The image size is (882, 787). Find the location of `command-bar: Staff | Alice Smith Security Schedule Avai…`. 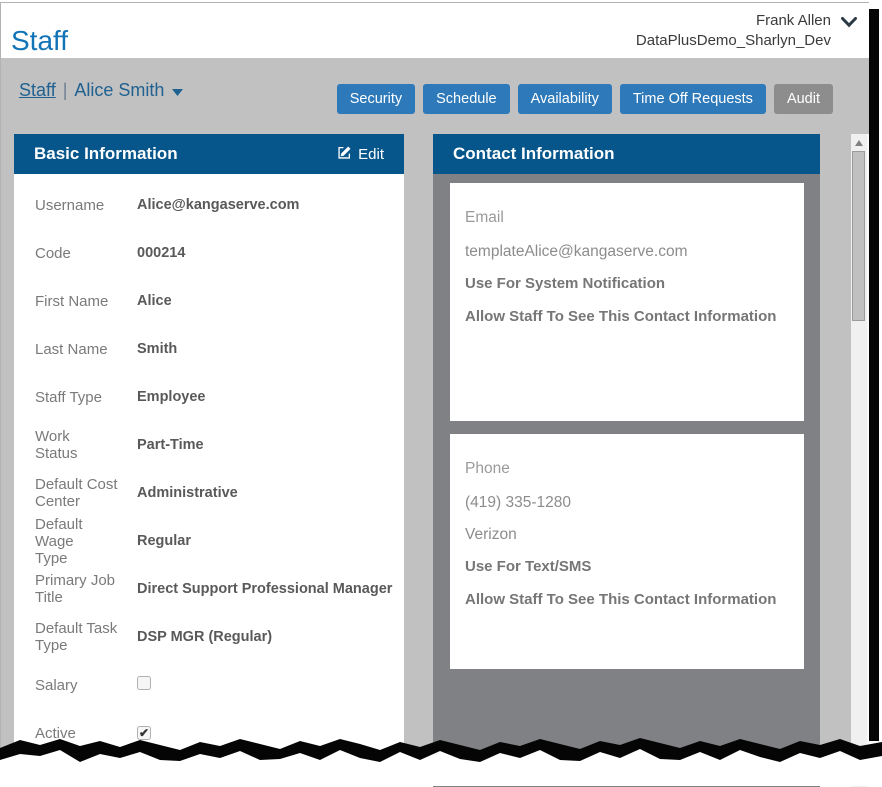

command-bar: Staff | Alice Smith Security Schedule Avai… is located at coordinates (435, 93).